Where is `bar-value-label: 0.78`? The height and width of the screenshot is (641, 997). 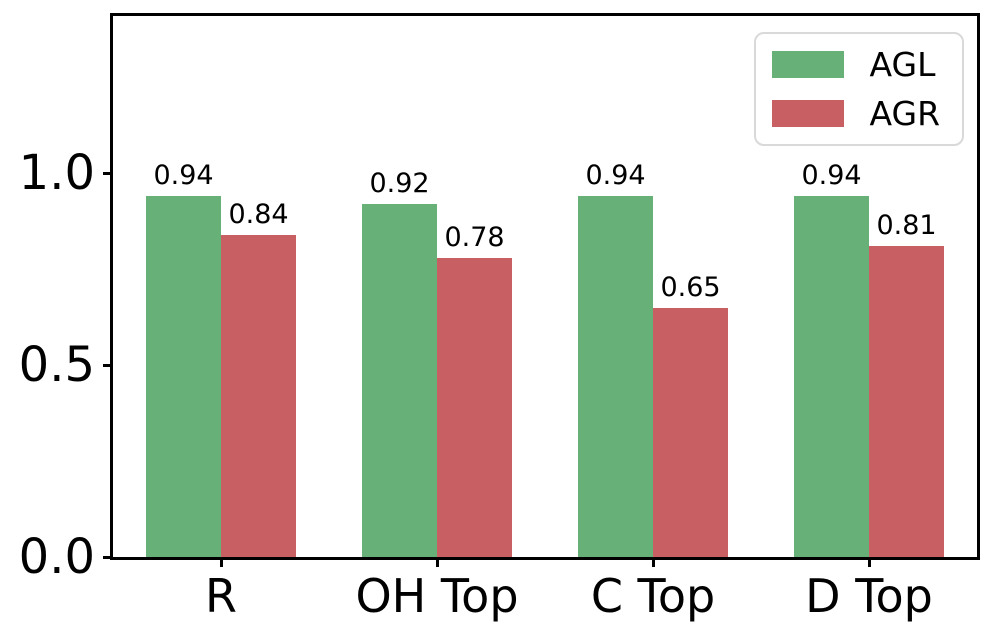
bar-value-label: 0.78 is located at coordinates (474, 237).